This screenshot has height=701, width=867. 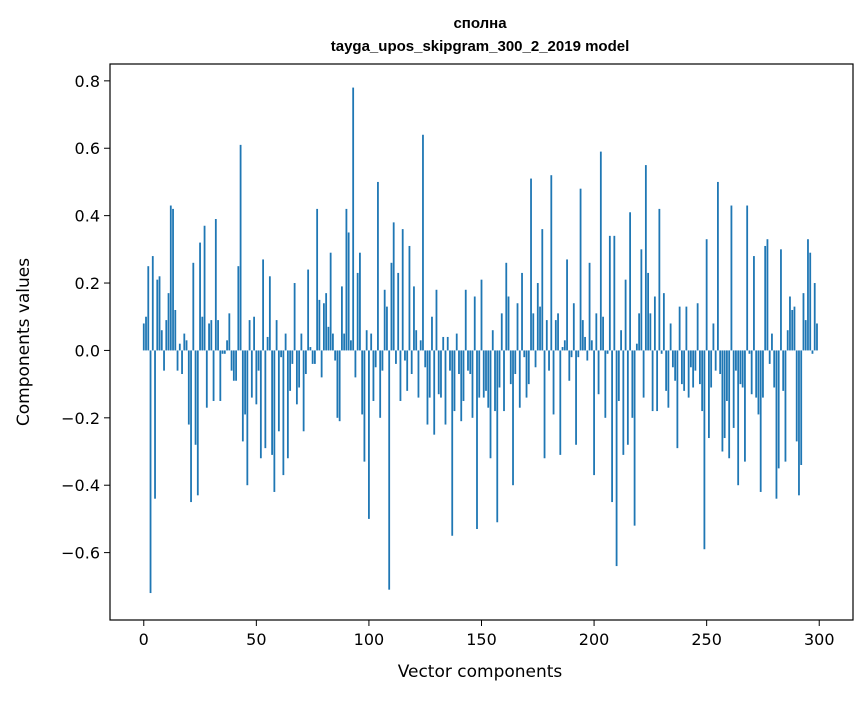 I want to click on x-tick-label: 250, so click(x=706, y=639).